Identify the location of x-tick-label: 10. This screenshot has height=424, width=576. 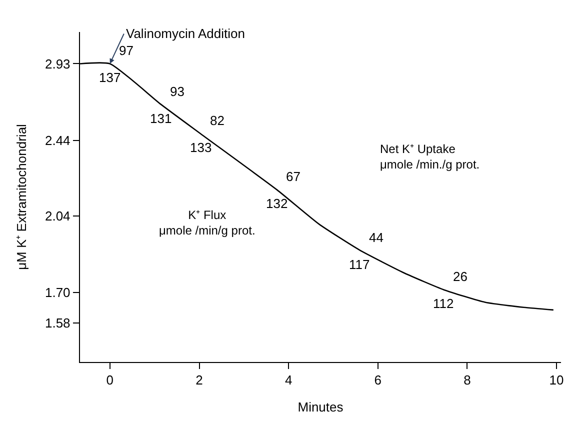
(556, 380).